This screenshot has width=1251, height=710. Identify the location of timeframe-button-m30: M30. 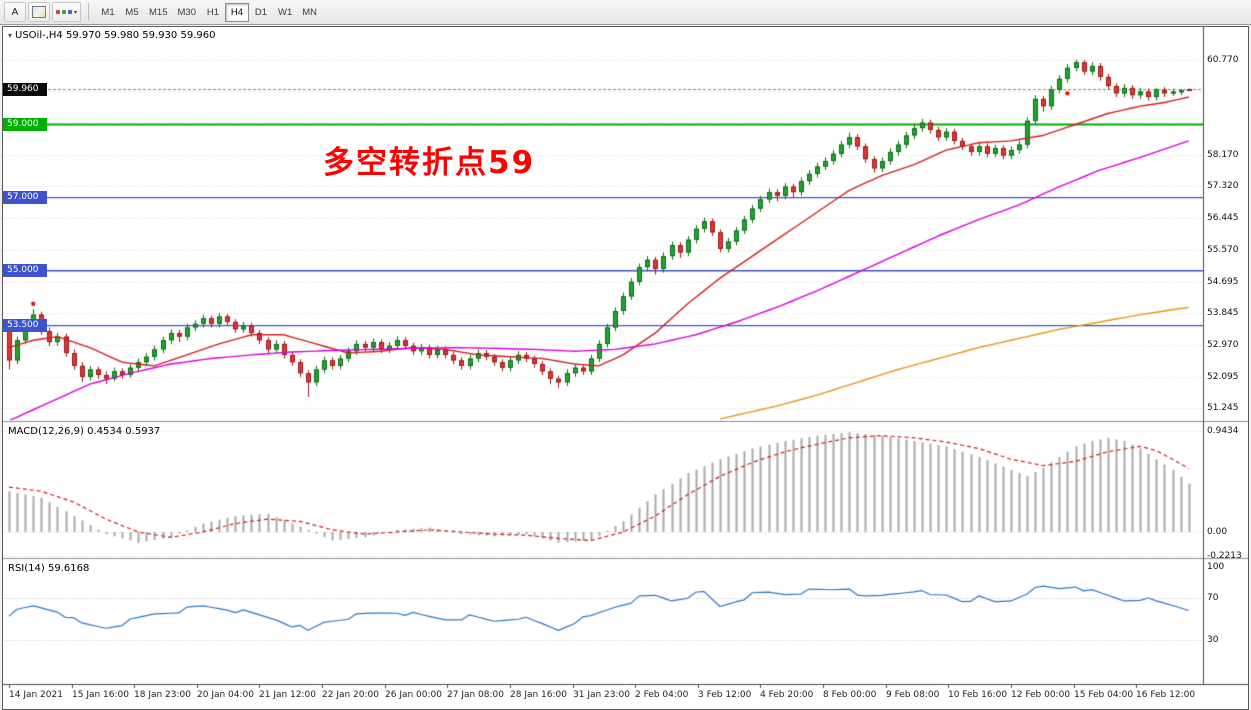
(187, 12).